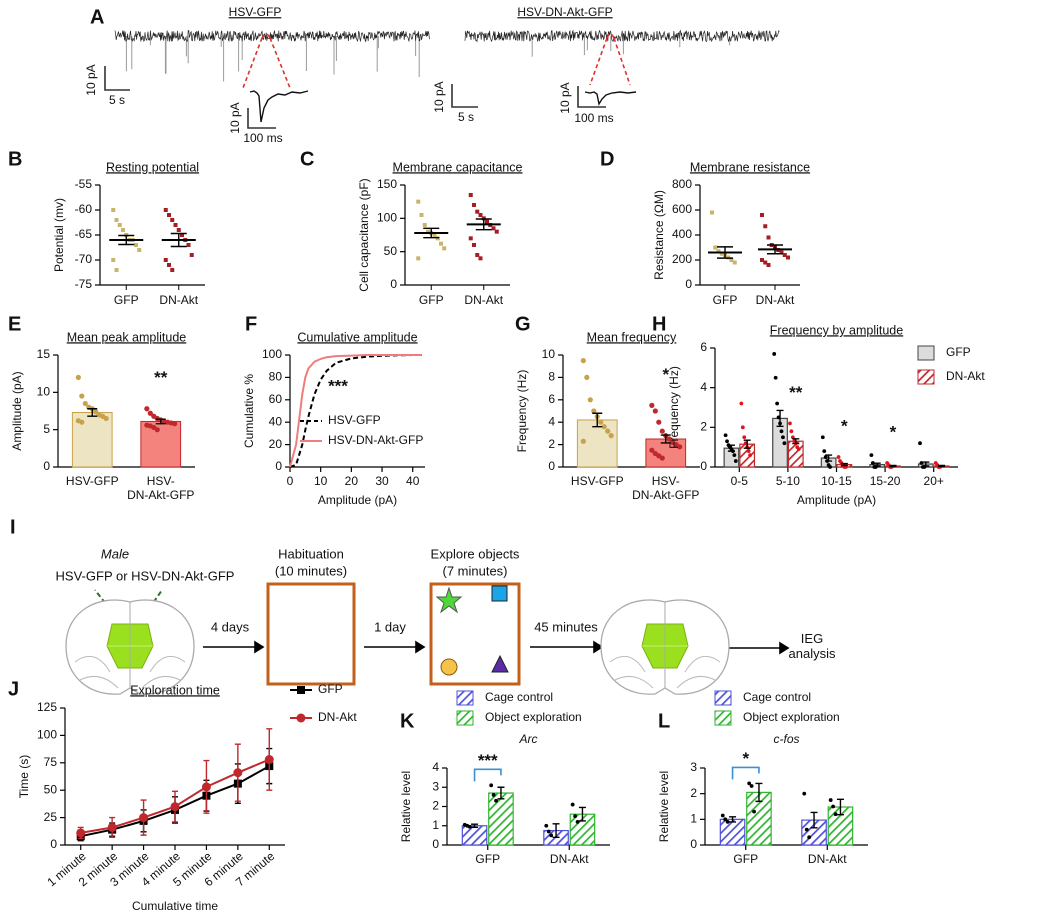 Image resolution: width=1050 pixels, height=915 pixels. Describe the element at coordinates (488, 760) in the screenshot. I see `significance: ***` at that location.